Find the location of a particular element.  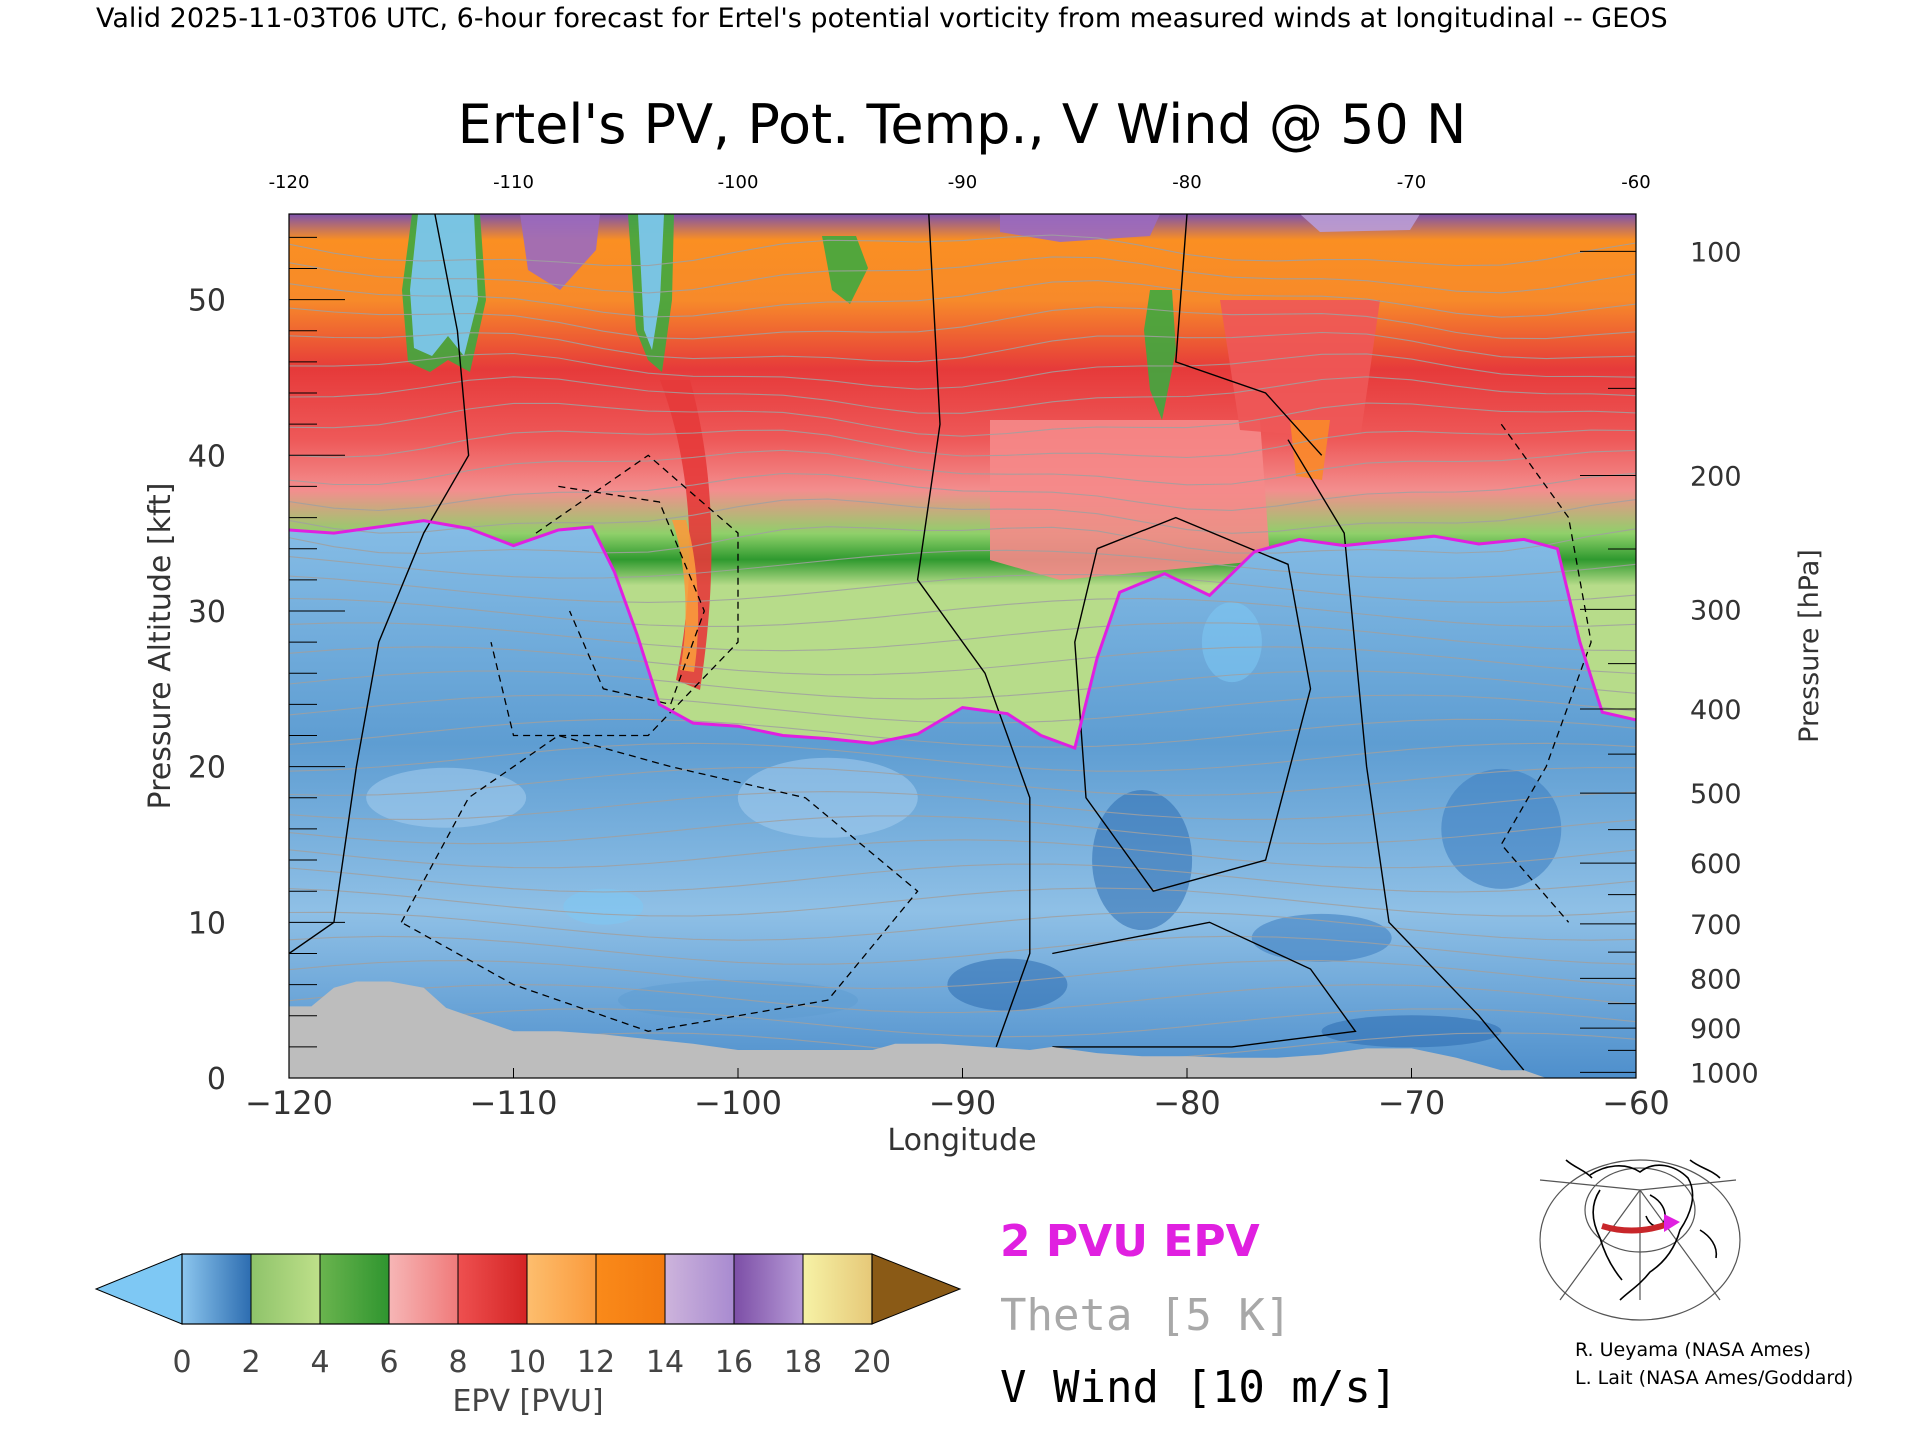

colorbar-tick-label-9: 18 is located at coordinates (803, 1362).